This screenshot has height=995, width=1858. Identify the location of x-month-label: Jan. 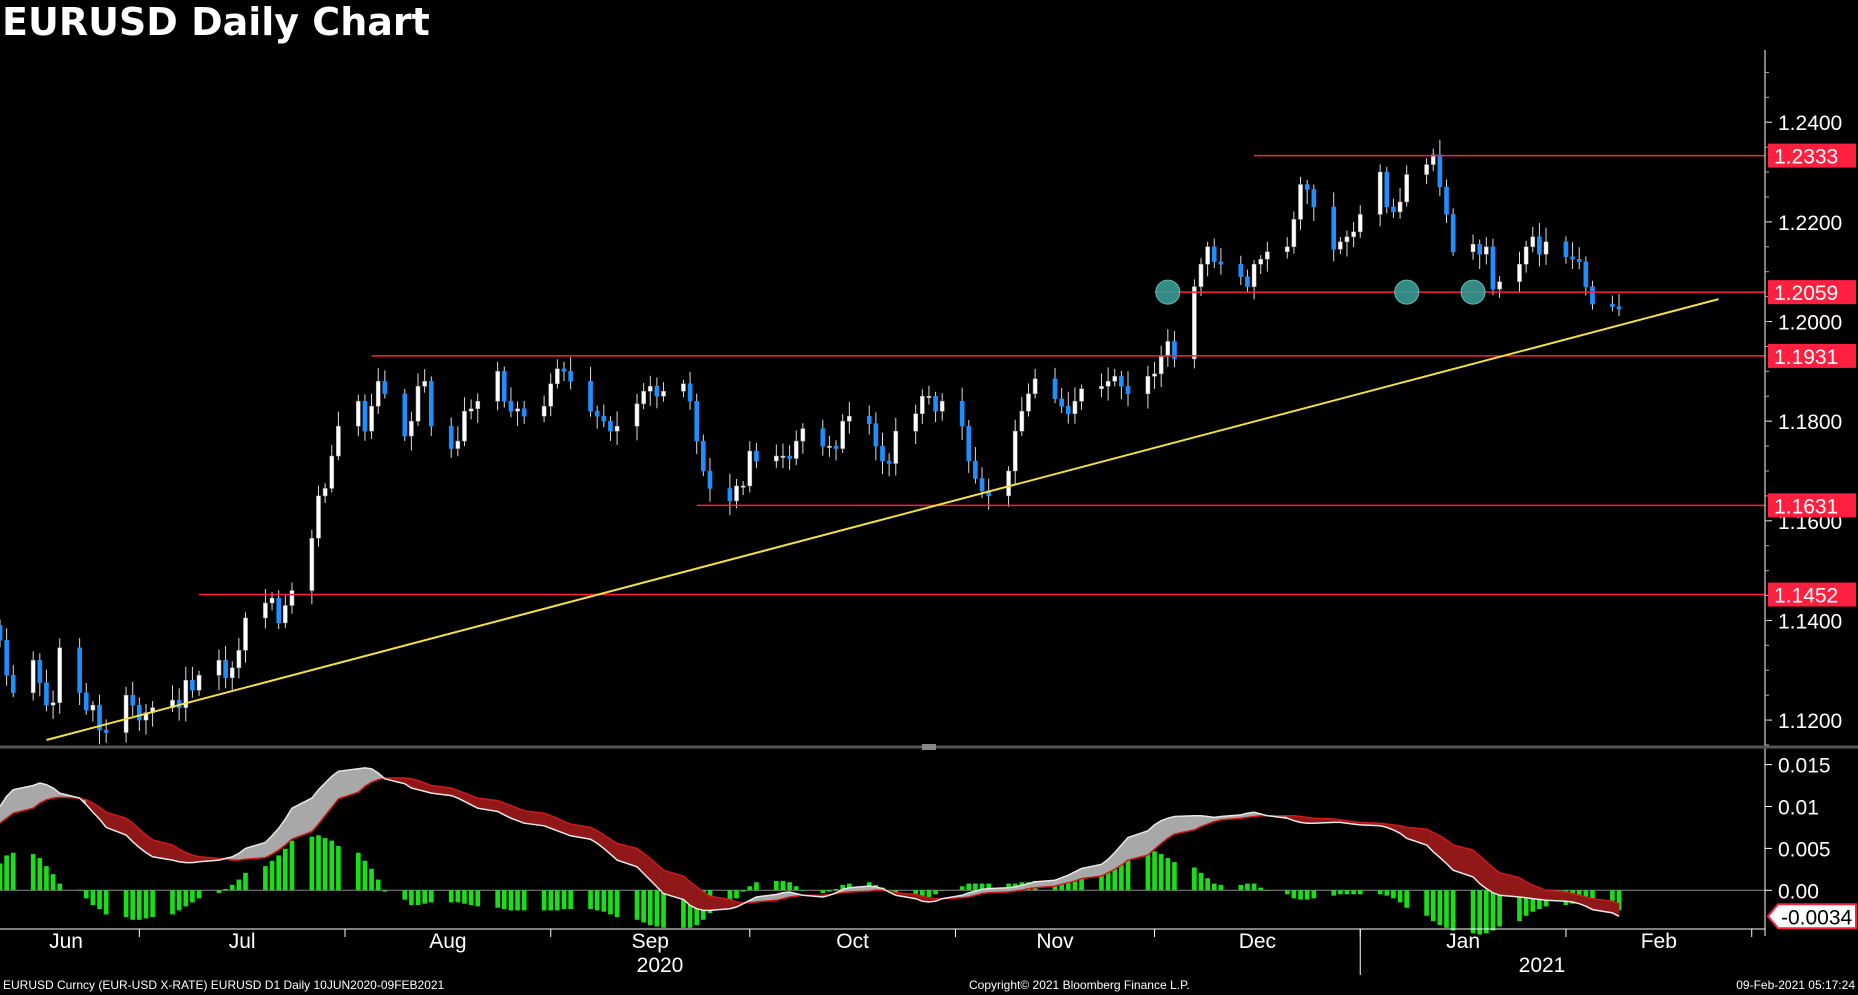
(1463, 941).